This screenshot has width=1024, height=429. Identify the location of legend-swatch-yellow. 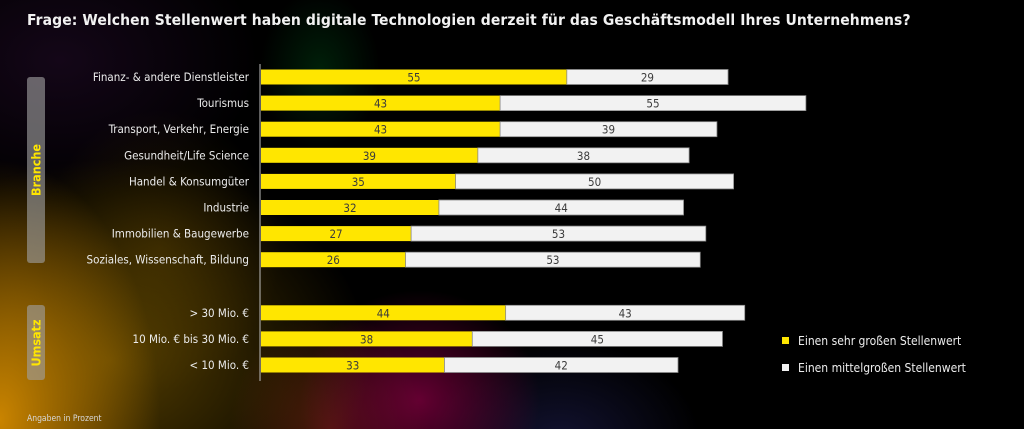
(785, 340).